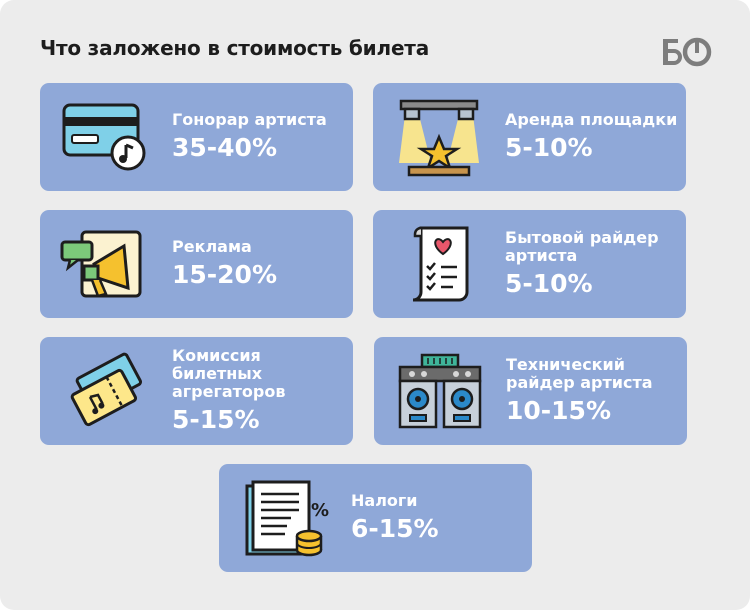 This screenshot has height=610, width=750. What do you see at coordinates (104, 137) in the screenshot?
I see `credit-card-music-icon` at bounding box center [104, 137].